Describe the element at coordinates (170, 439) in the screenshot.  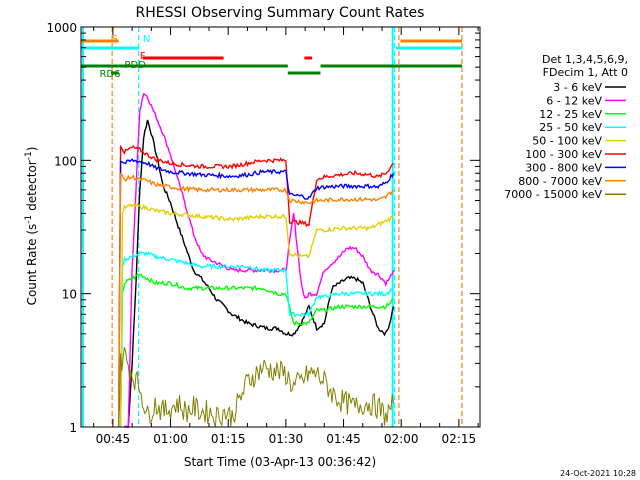
I see `x-tick-label: 01:00` at that location.